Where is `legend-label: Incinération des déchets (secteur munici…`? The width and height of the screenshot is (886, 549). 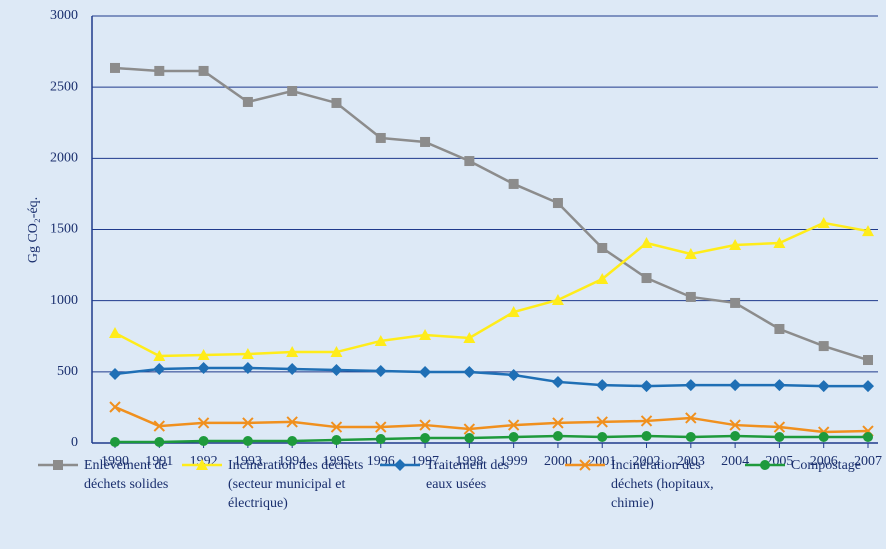 legend-label: Incinération des déchets (secteur munici… is located at coordinates (296, 484).